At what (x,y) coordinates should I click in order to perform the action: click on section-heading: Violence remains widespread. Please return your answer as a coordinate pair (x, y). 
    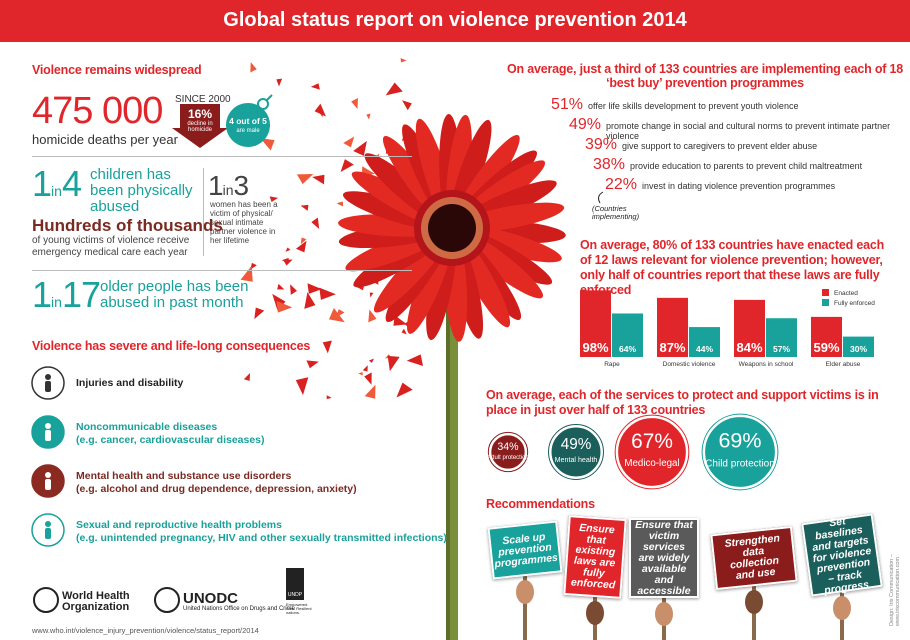
    Looking at the image, I should click on (117, 70).